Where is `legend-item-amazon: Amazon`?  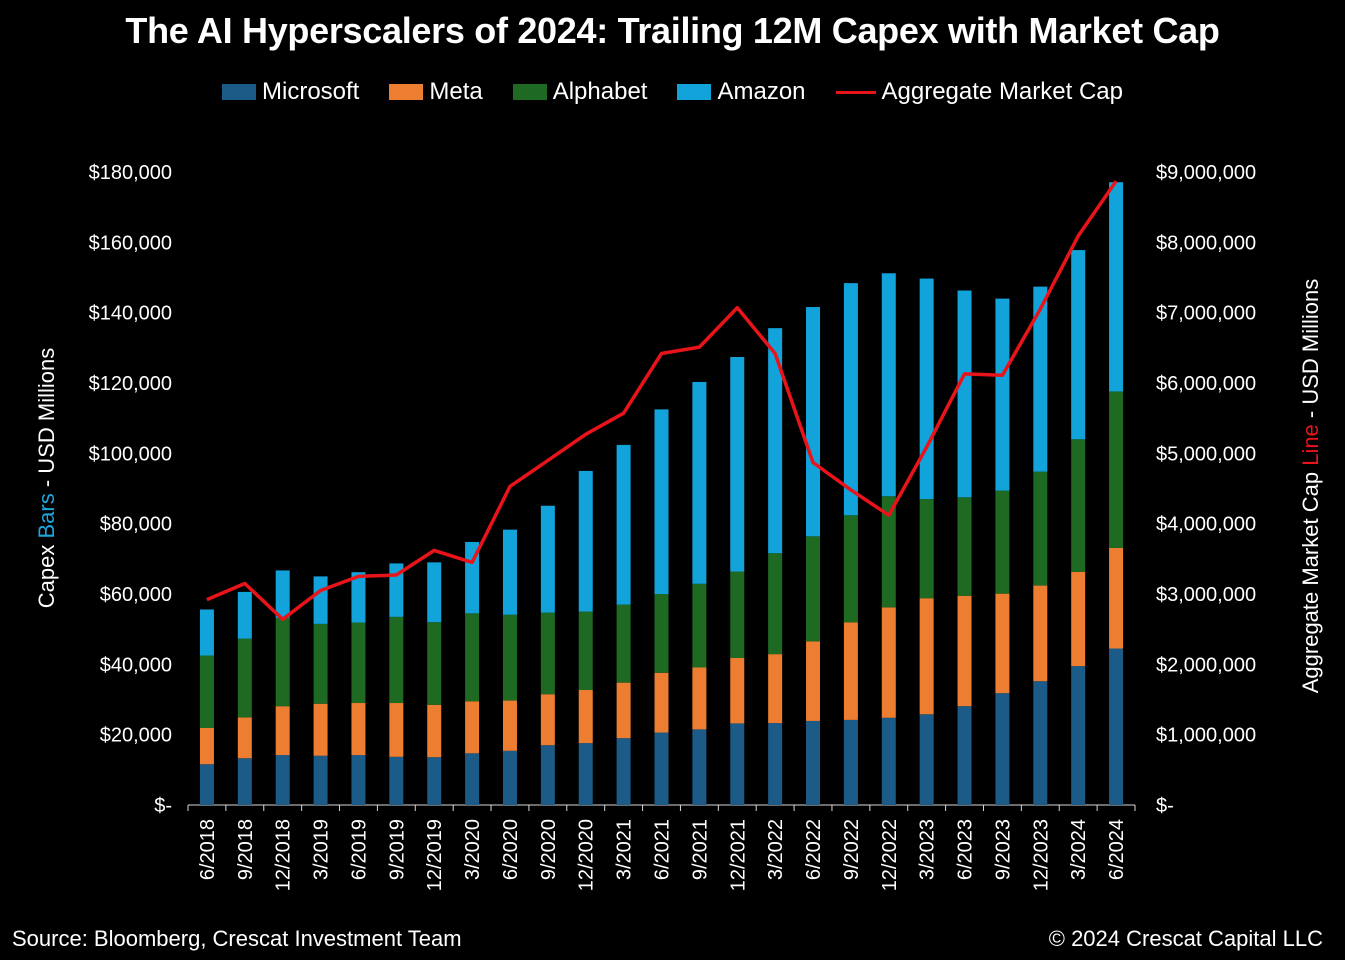 legend-item-amazon: Amazon is located at coordinates (741, 92).